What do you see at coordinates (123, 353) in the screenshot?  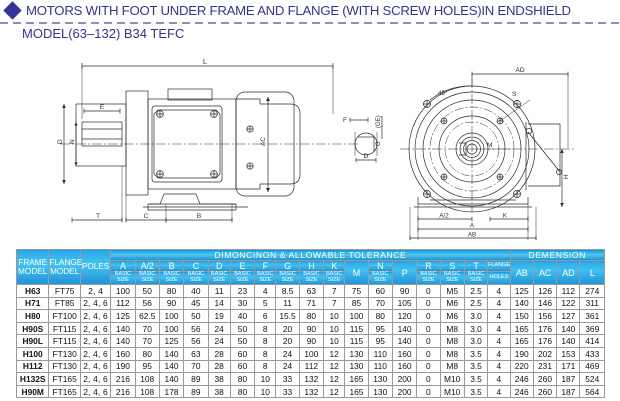 I see `cell-dim-a: 160` at bounding box center [123, 353].